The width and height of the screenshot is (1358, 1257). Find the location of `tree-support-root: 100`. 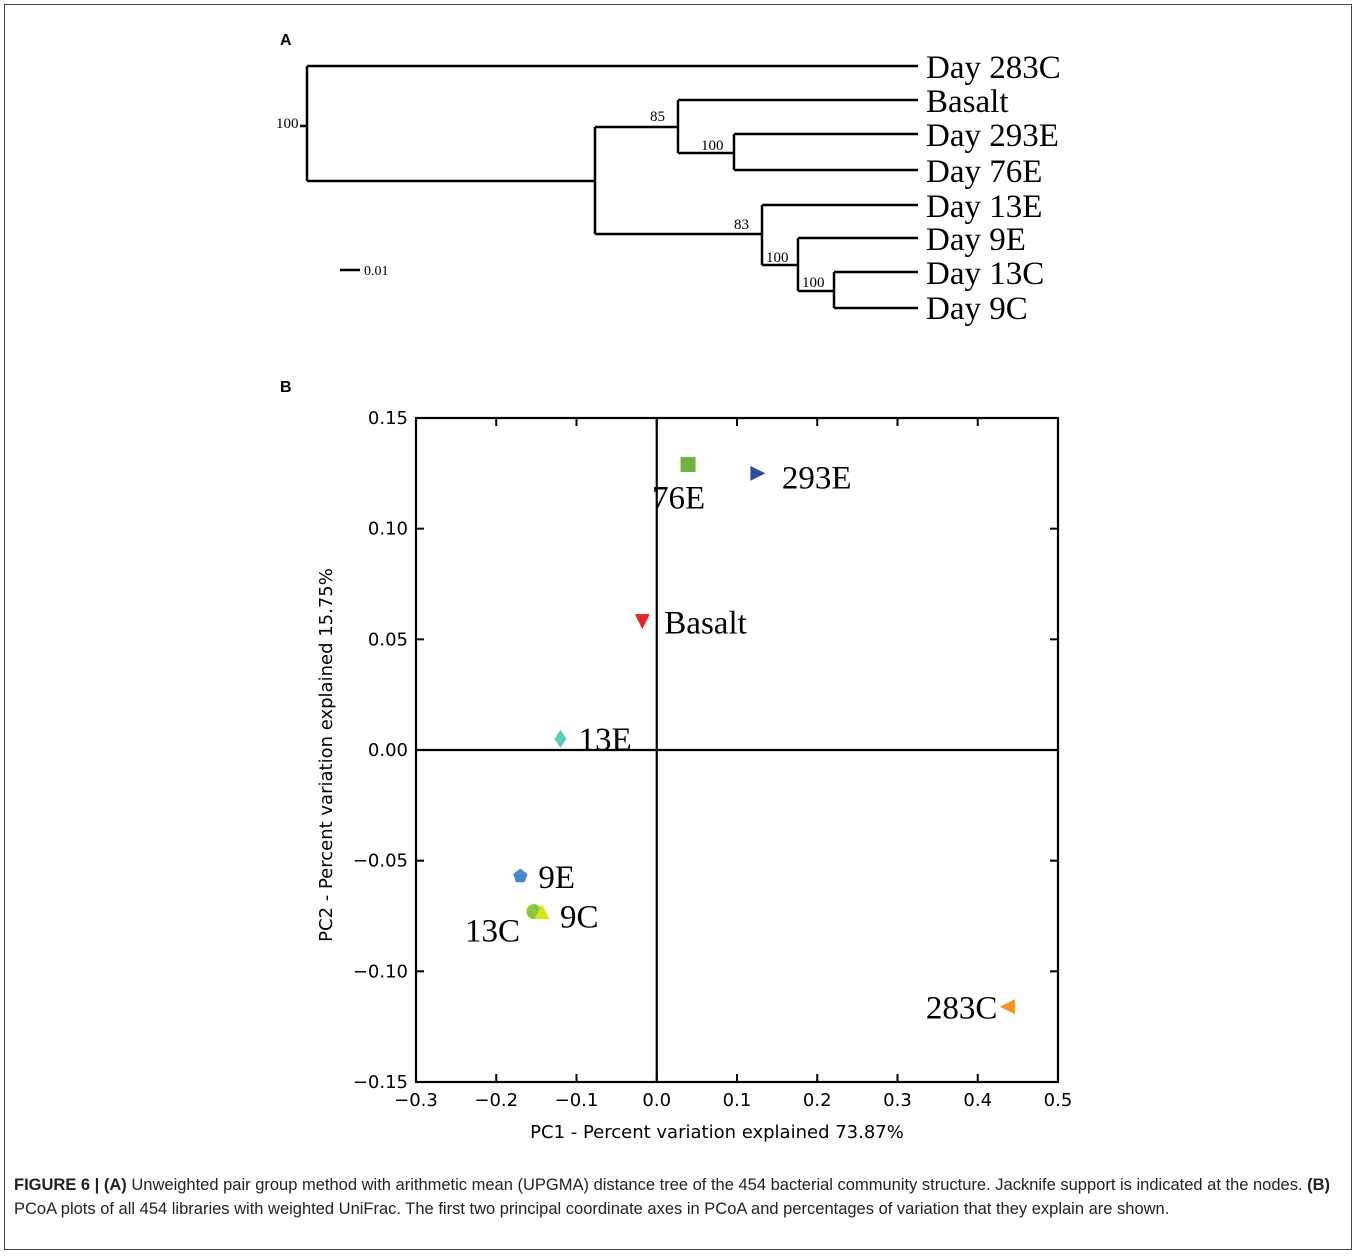

tree-support-root: 100 is located at coordinates (287, 124).